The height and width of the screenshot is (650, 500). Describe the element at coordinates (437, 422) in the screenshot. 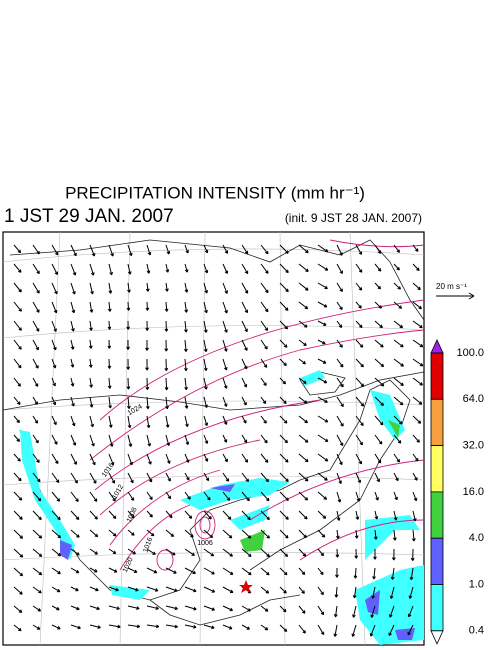

I see `colorbar-box` at that location.